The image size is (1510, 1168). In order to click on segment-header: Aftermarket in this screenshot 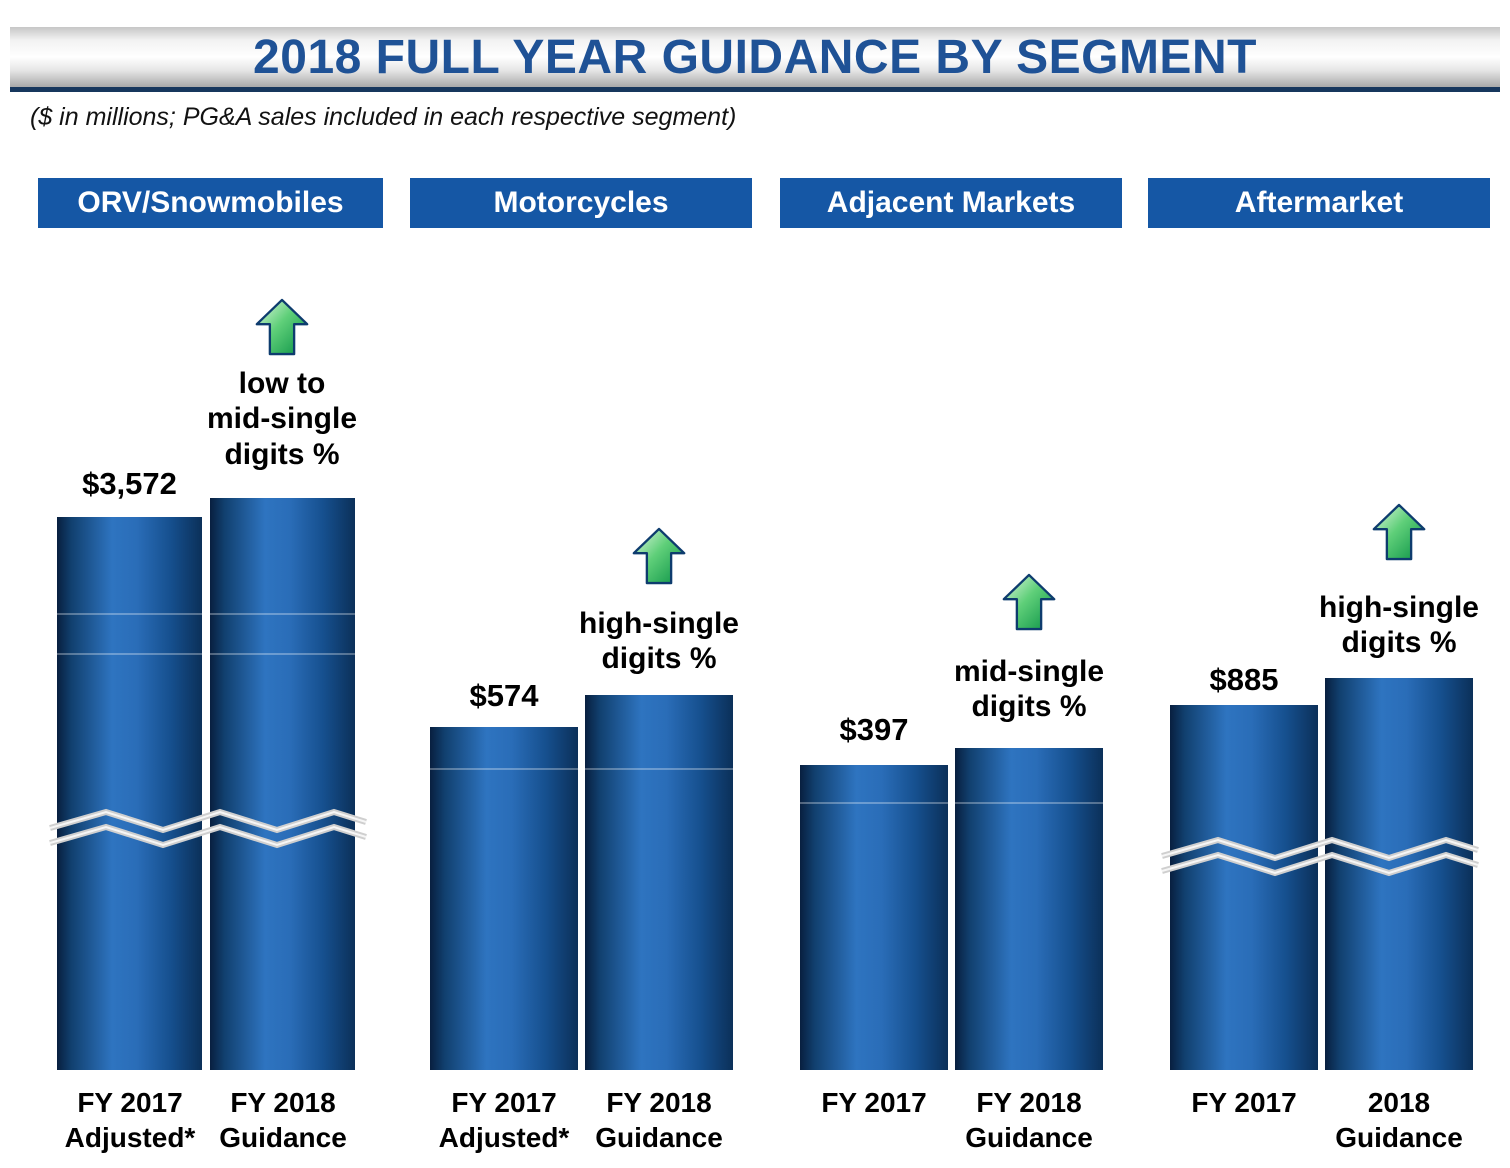, I will do `click(1319, 203)`.